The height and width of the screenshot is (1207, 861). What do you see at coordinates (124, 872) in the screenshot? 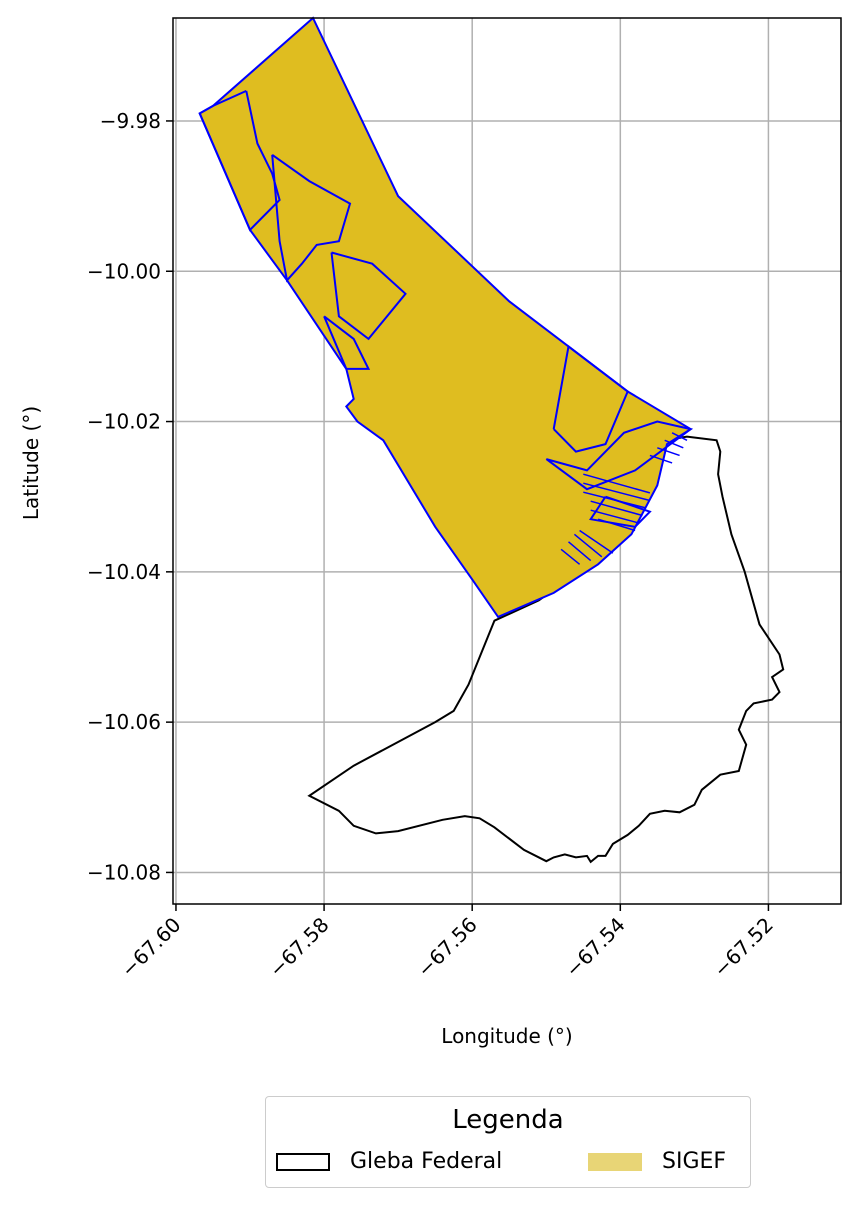
I see `y-tick-label-5: −10.08` at bounding box center [124, 872].